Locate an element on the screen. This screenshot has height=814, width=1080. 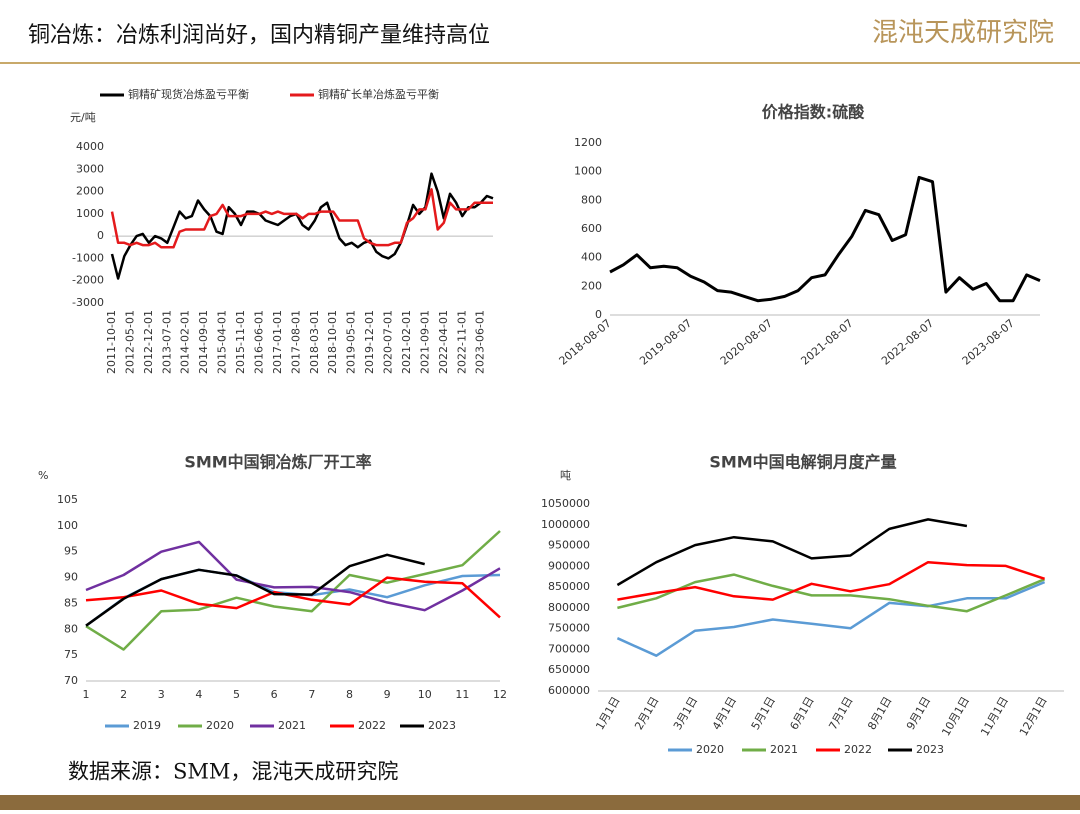
x-tick-label: 2022-11-01 is located at coordinates (461, 342).